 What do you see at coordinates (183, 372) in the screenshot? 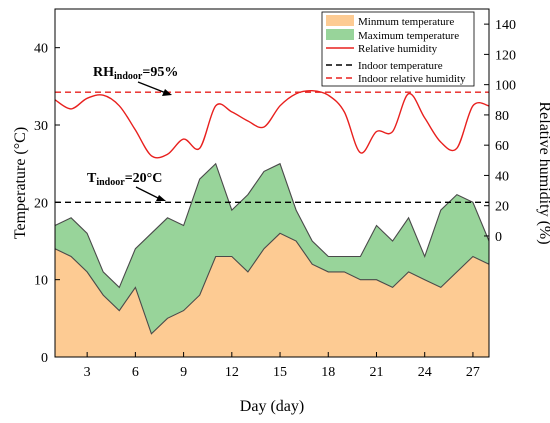
I see `x-tick-label: 9` at bounding box center [183, 372].